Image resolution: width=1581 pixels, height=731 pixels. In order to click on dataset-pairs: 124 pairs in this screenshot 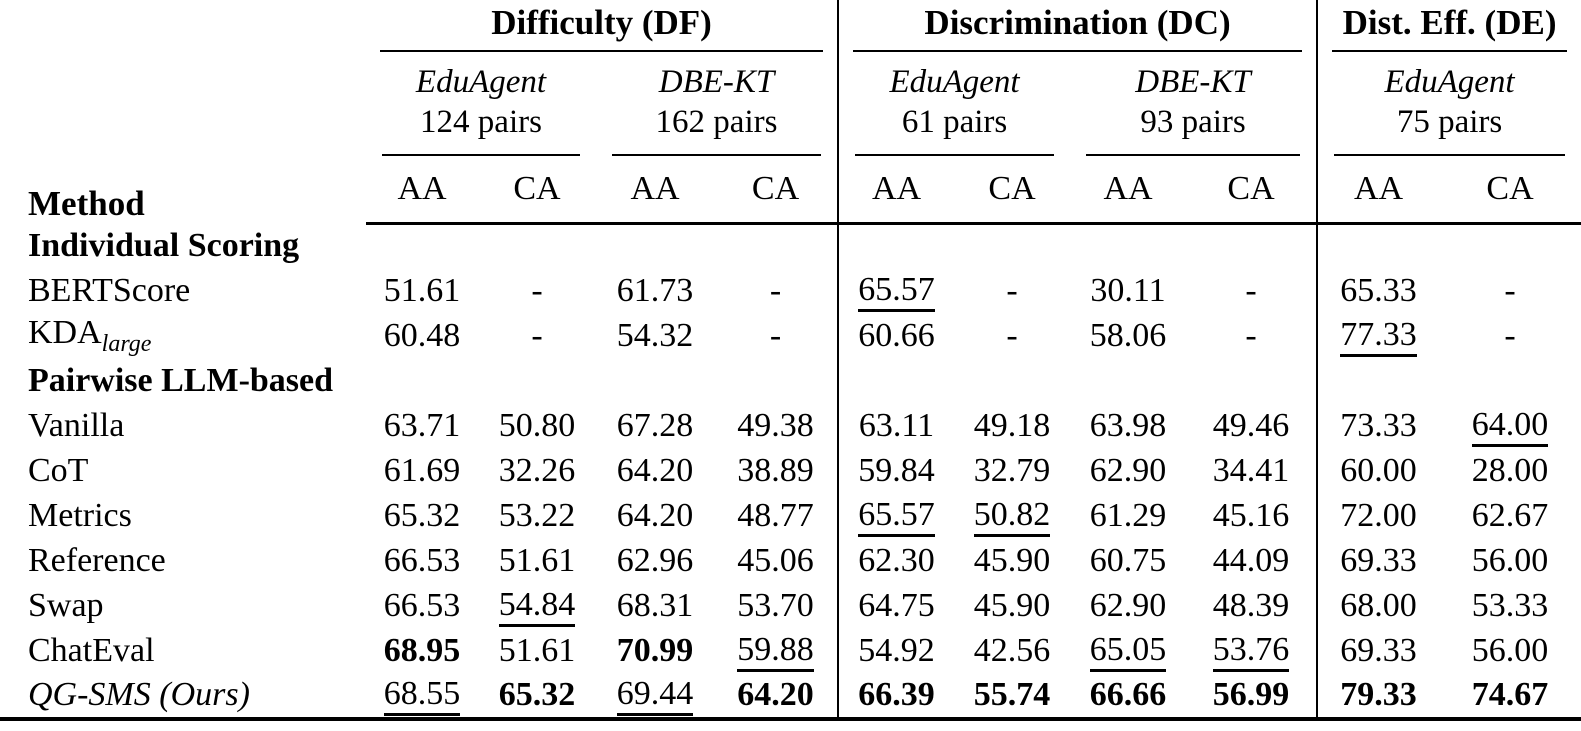, I will do `click(481, 122)`.